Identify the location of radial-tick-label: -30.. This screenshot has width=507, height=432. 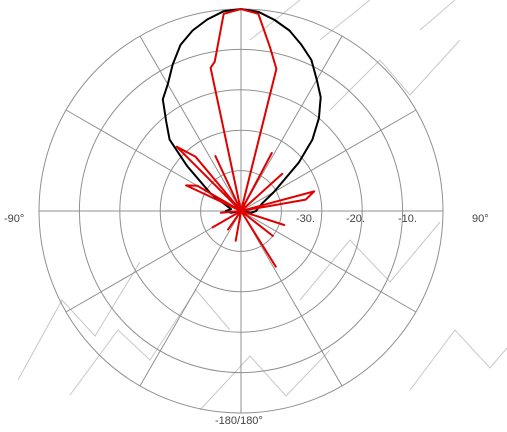
(305, 219).